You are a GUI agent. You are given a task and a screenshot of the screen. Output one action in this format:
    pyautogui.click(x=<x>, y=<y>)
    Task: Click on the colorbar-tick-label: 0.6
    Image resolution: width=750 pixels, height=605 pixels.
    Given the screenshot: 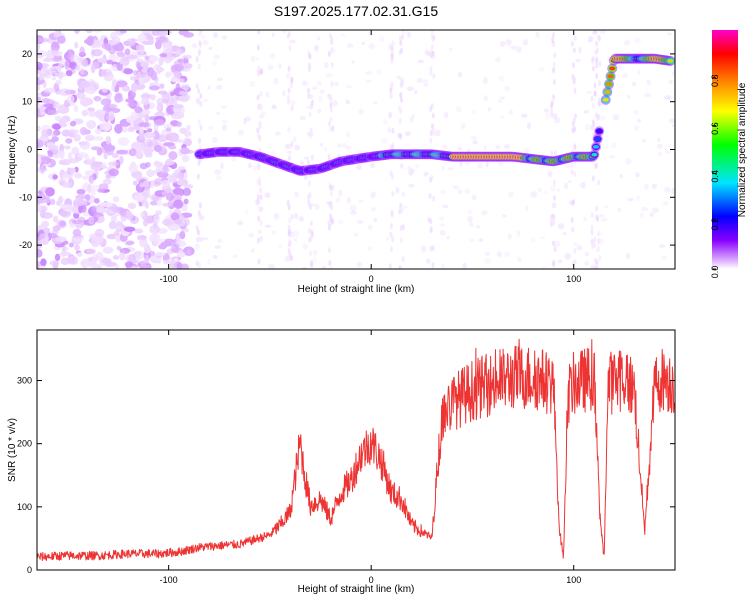 What is the action you would take?
    pyautogui.click(x=715, y=128)
    